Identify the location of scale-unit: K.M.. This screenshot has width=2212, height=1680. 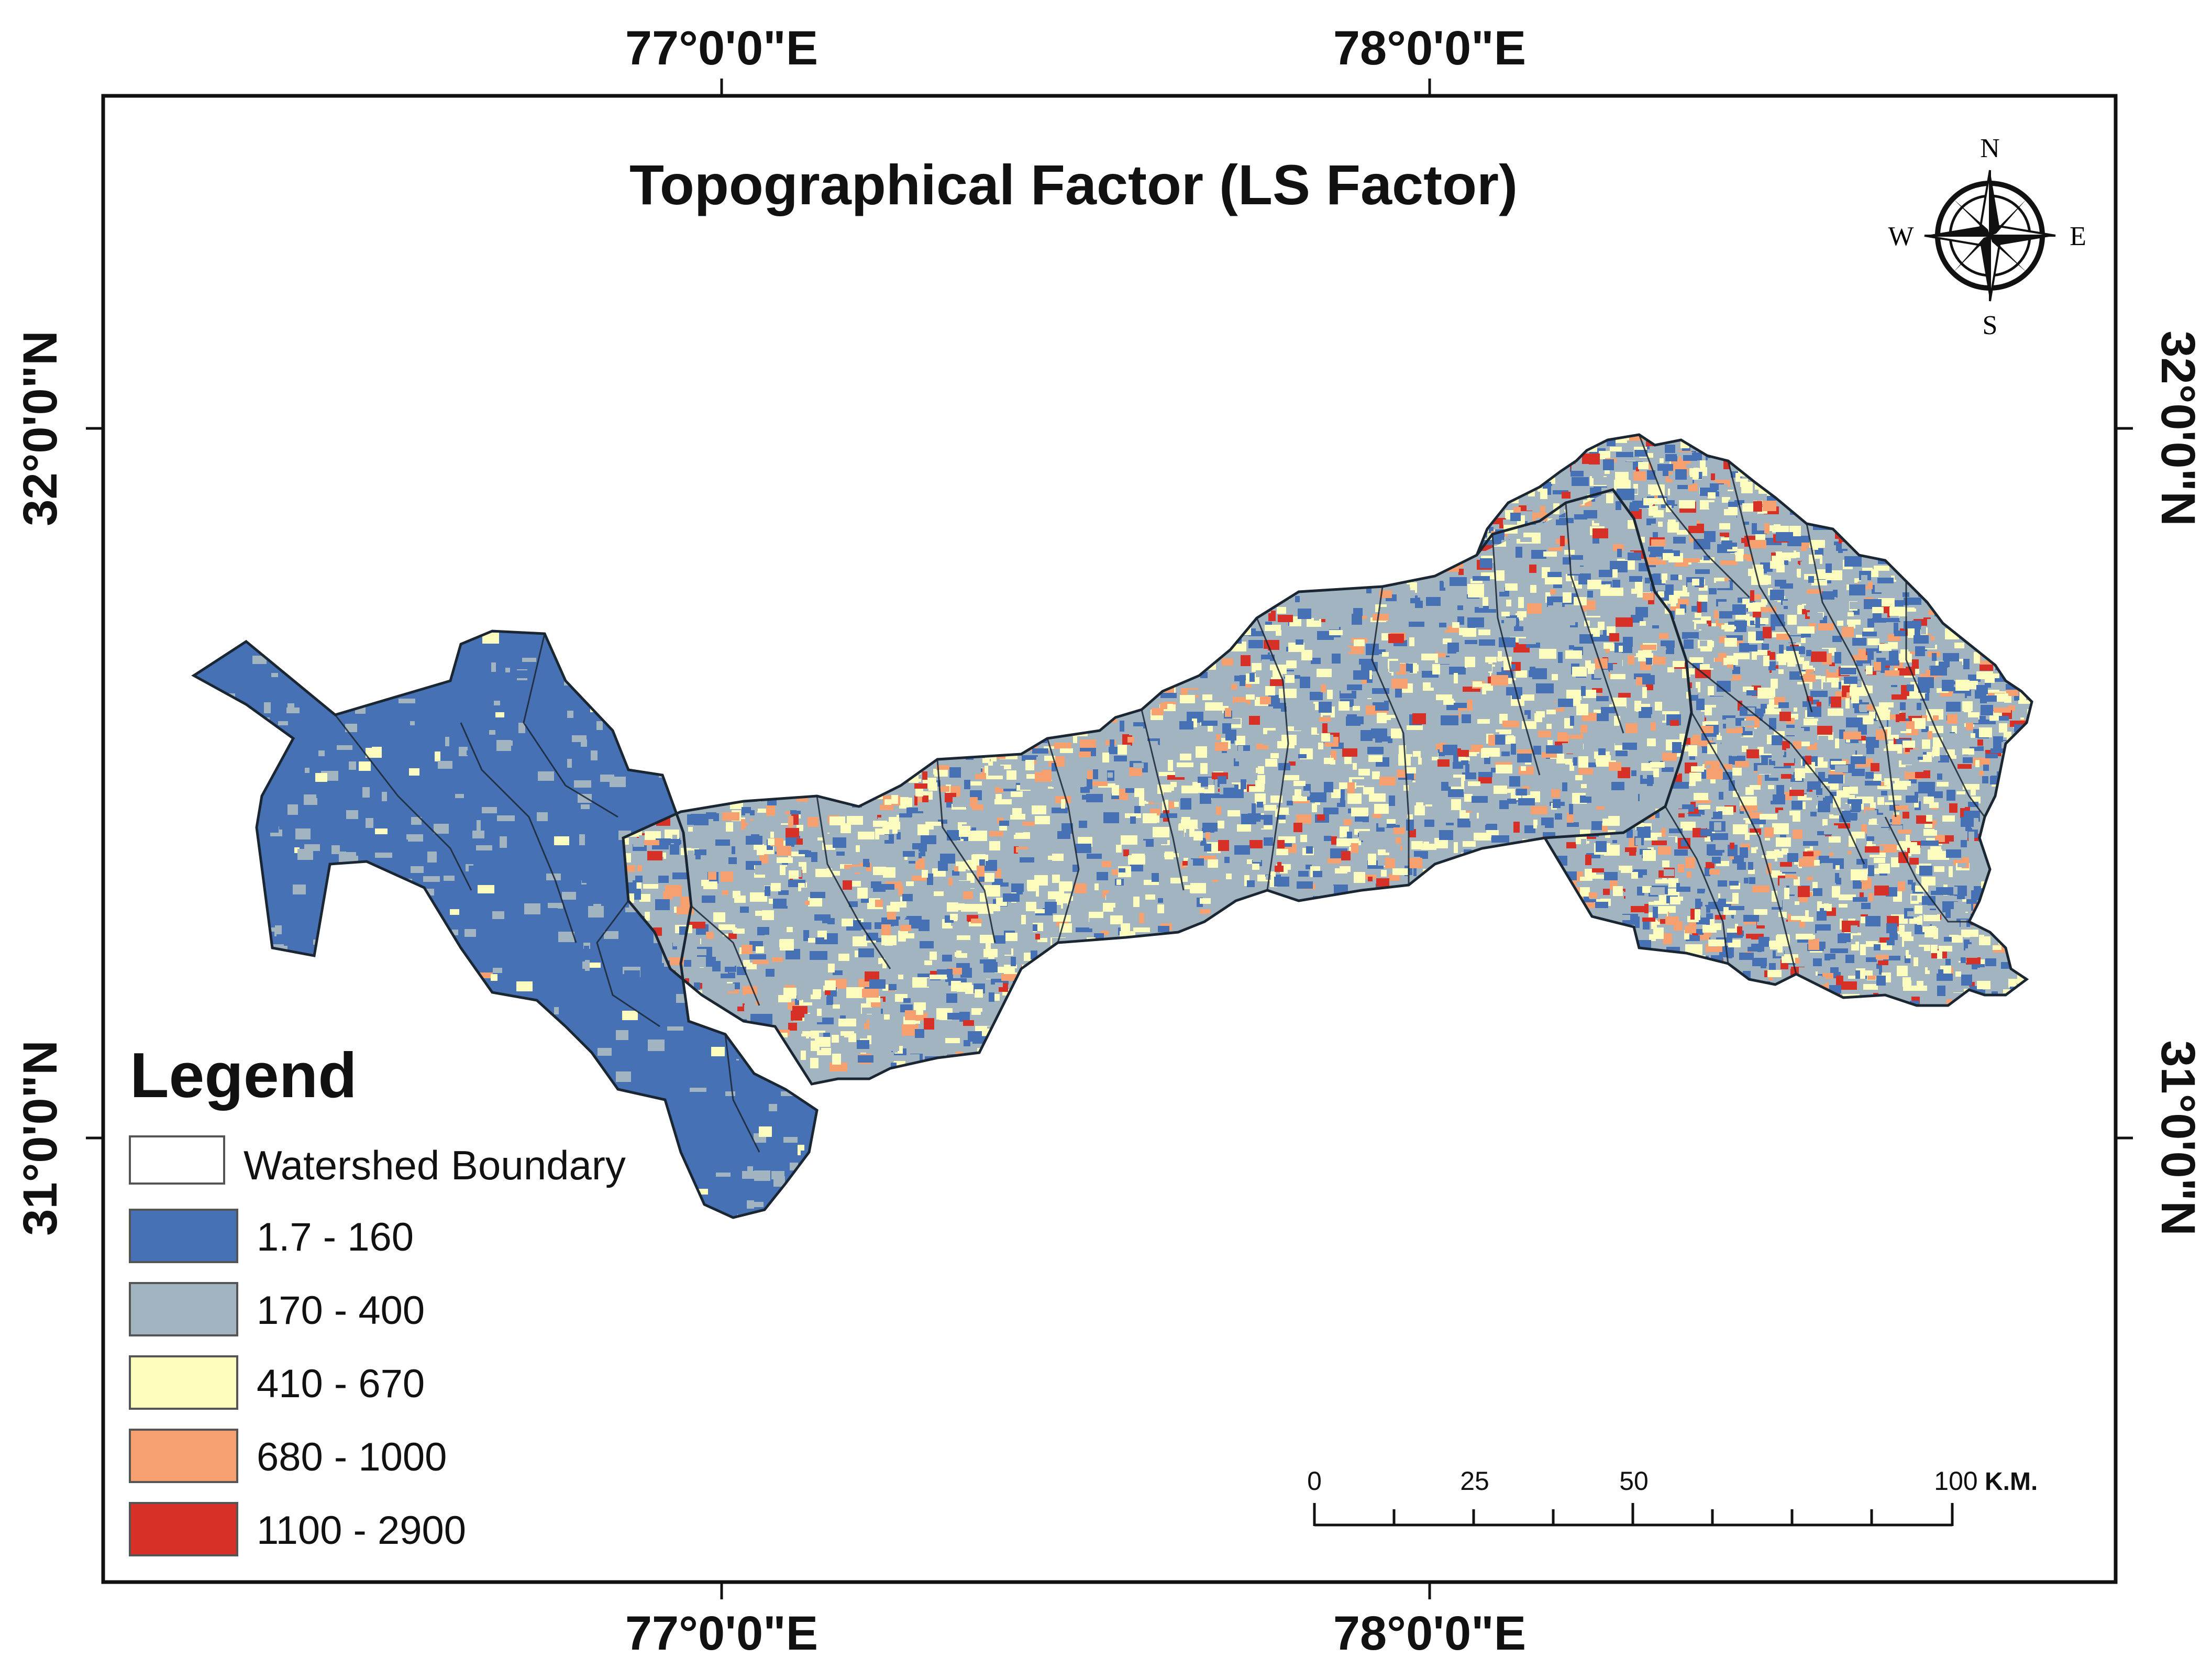
(2011, 1482).